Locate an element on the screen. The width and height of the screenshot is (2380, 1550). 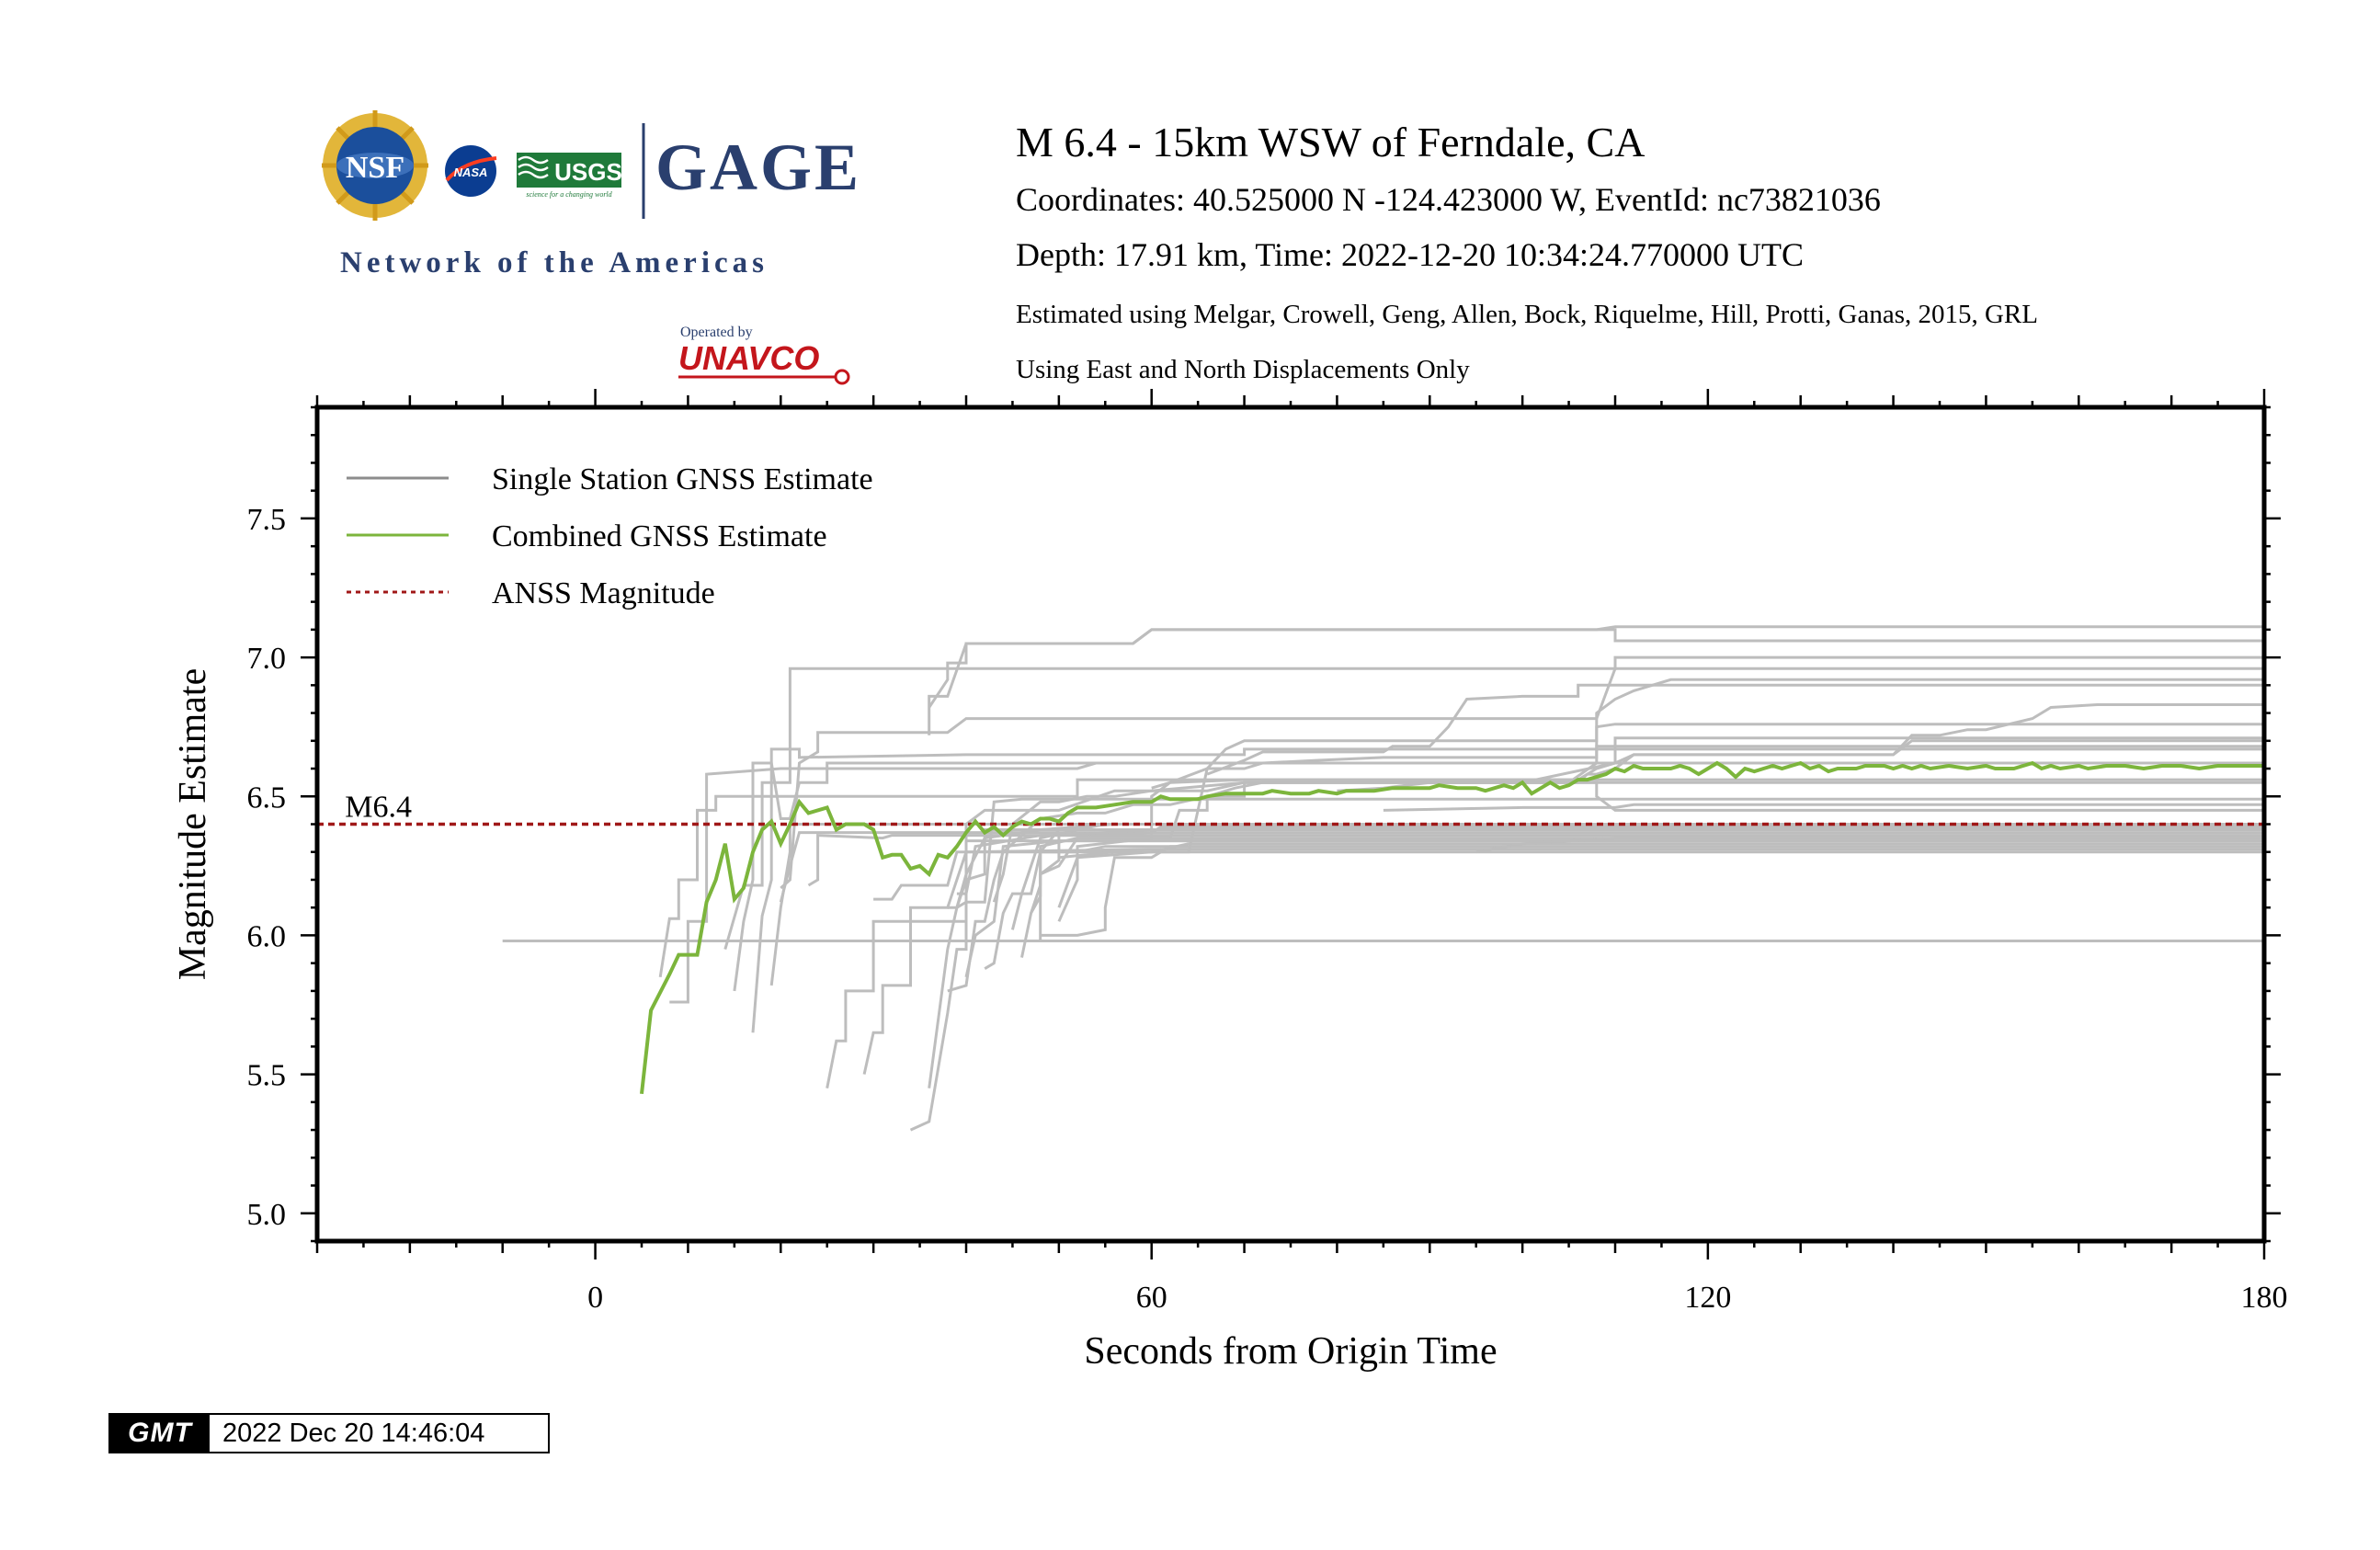
x-axis-label: Seconds from Origin Time is located at coordinates (1290, 1351).